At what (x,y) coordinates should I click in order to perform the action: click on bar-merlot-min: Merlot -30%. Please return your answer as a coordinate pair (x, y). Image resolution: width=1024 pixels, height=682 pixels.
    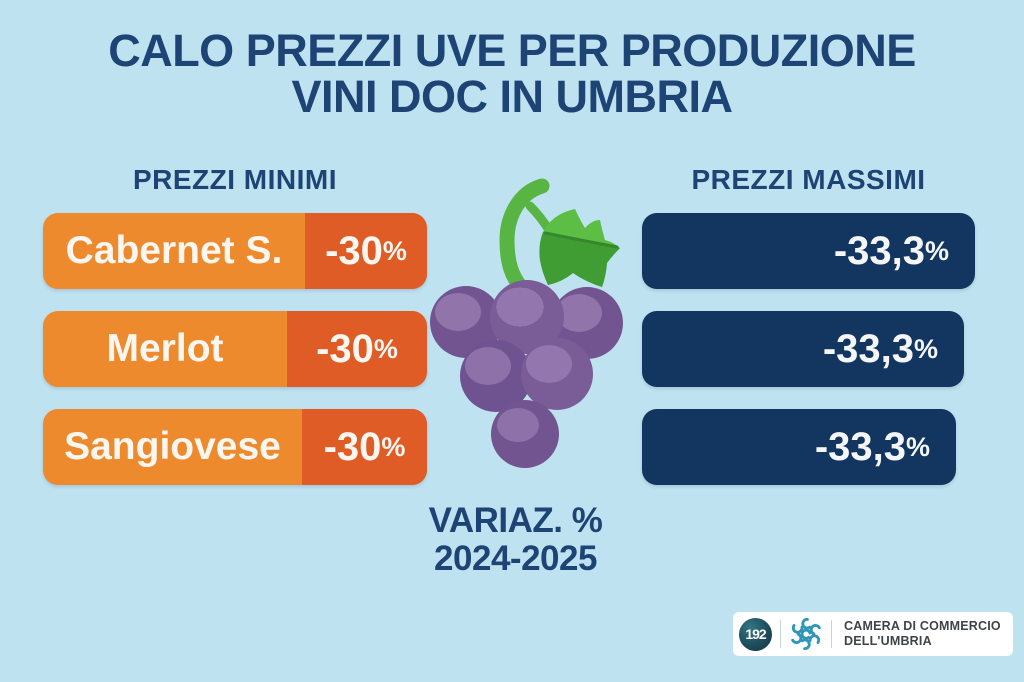
    Looking at the image, I should click on (235, 349).